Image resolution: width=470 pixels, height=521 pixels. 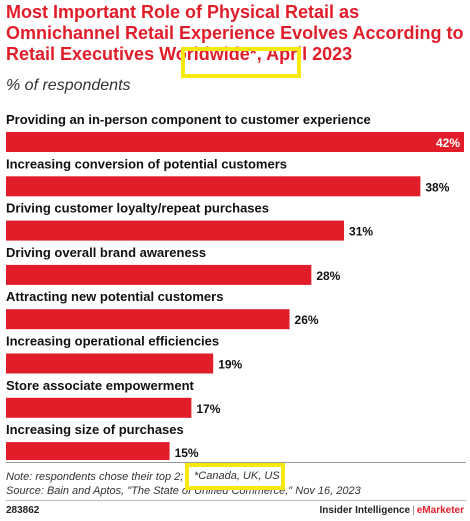 What do you see at coordinates (112, 341) in the screenshot?
I see `category-label: Increasing operational efficiencies` at bounding box center [112, 341].